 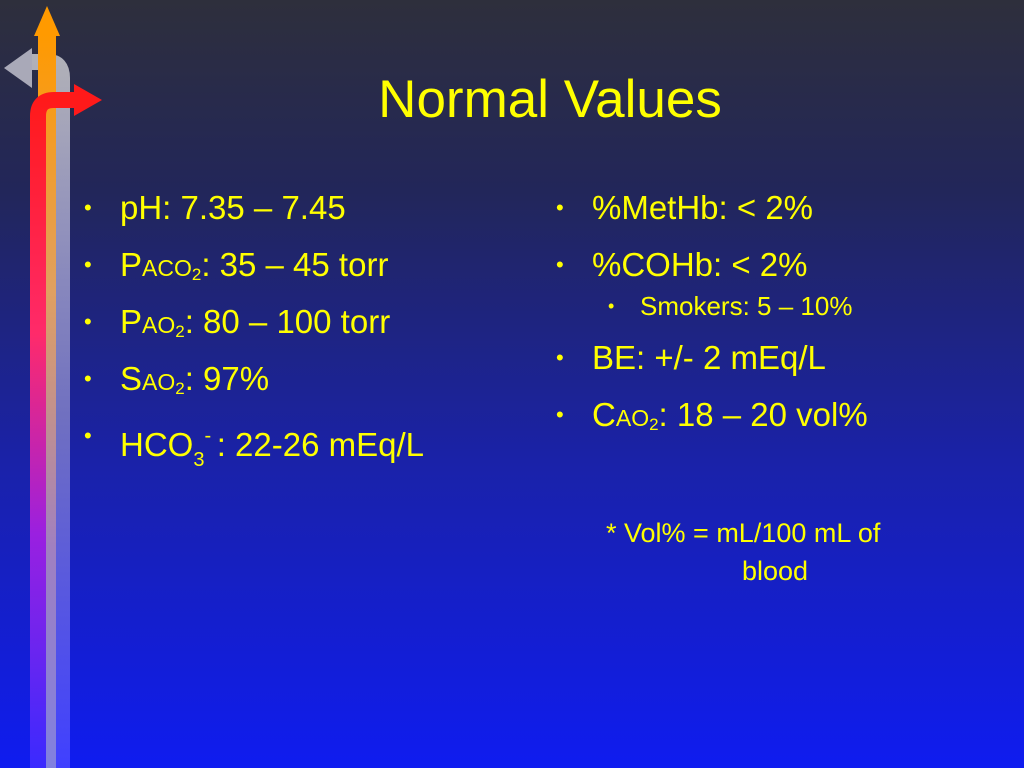 I want to click on cao2-value: : 18 – 20 vol%, so click(x=763, y=414).